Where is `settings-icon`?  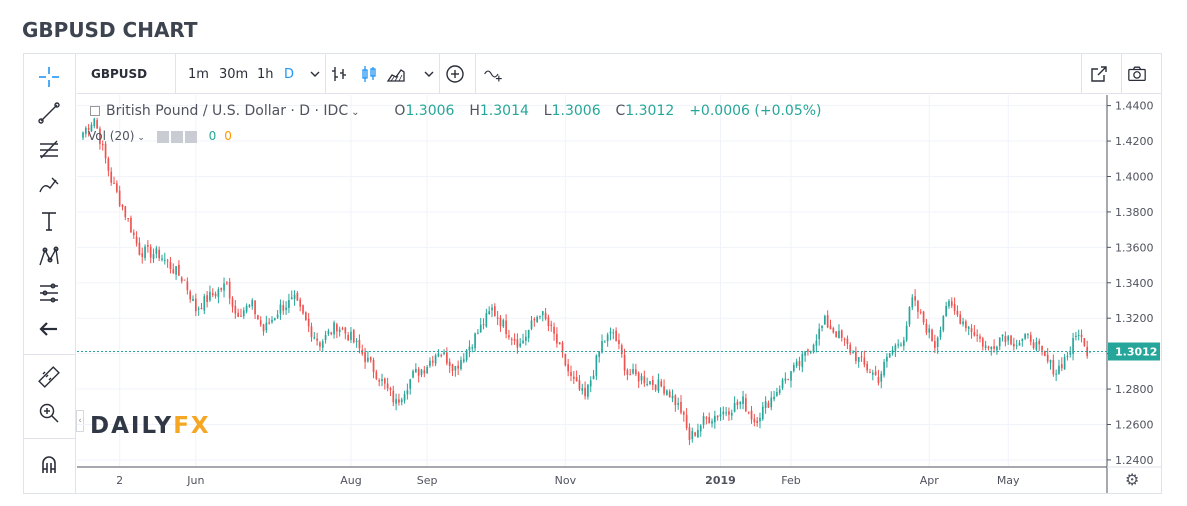 settings-icon is located at coordinates (176, 136).